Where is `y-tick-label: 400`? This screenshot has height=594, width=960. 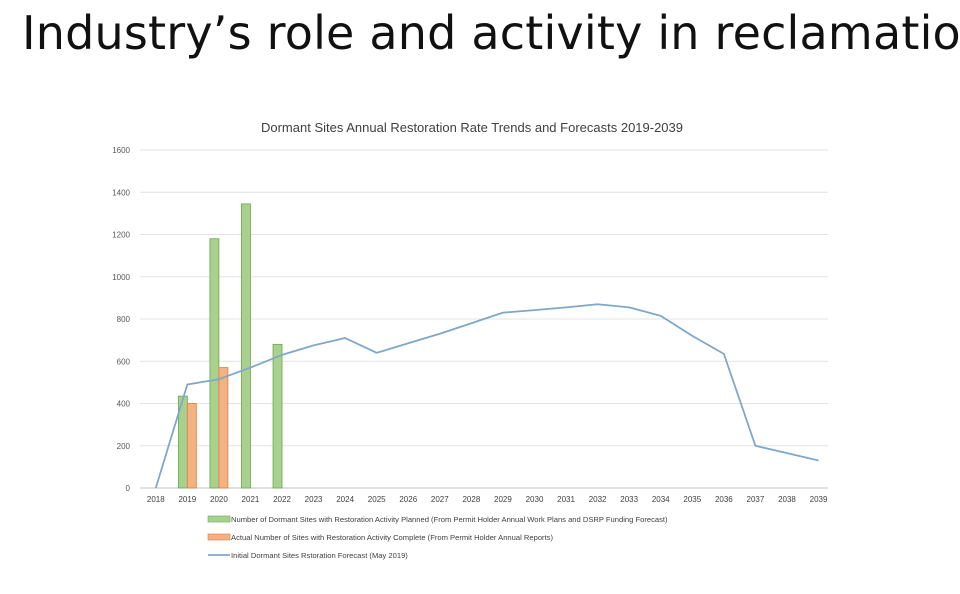 y-tick-label: 400 is located at coordinates (124, 404).